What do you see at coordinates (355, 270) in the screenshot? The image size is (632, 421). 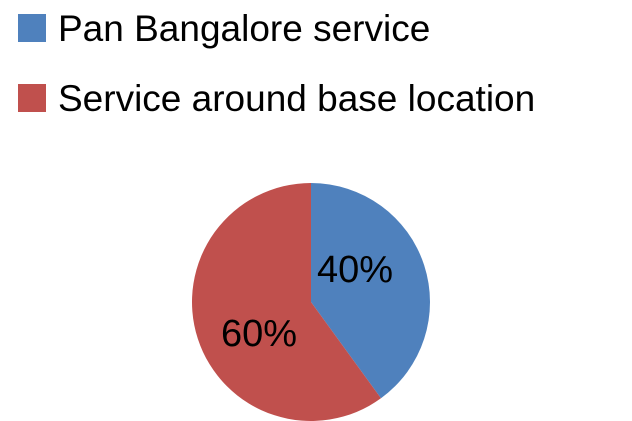 I see `data-label-pan-bangalore: 40%` at bounding box center [355, 270].